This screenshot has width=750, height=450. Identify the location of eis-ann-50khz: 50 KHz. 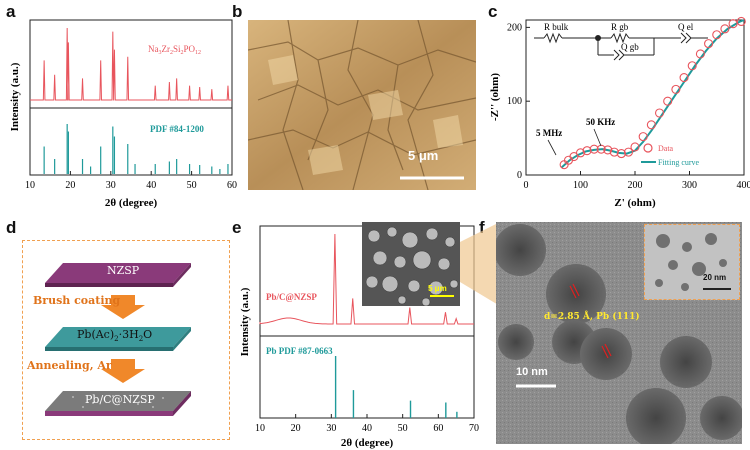
(600, 122).